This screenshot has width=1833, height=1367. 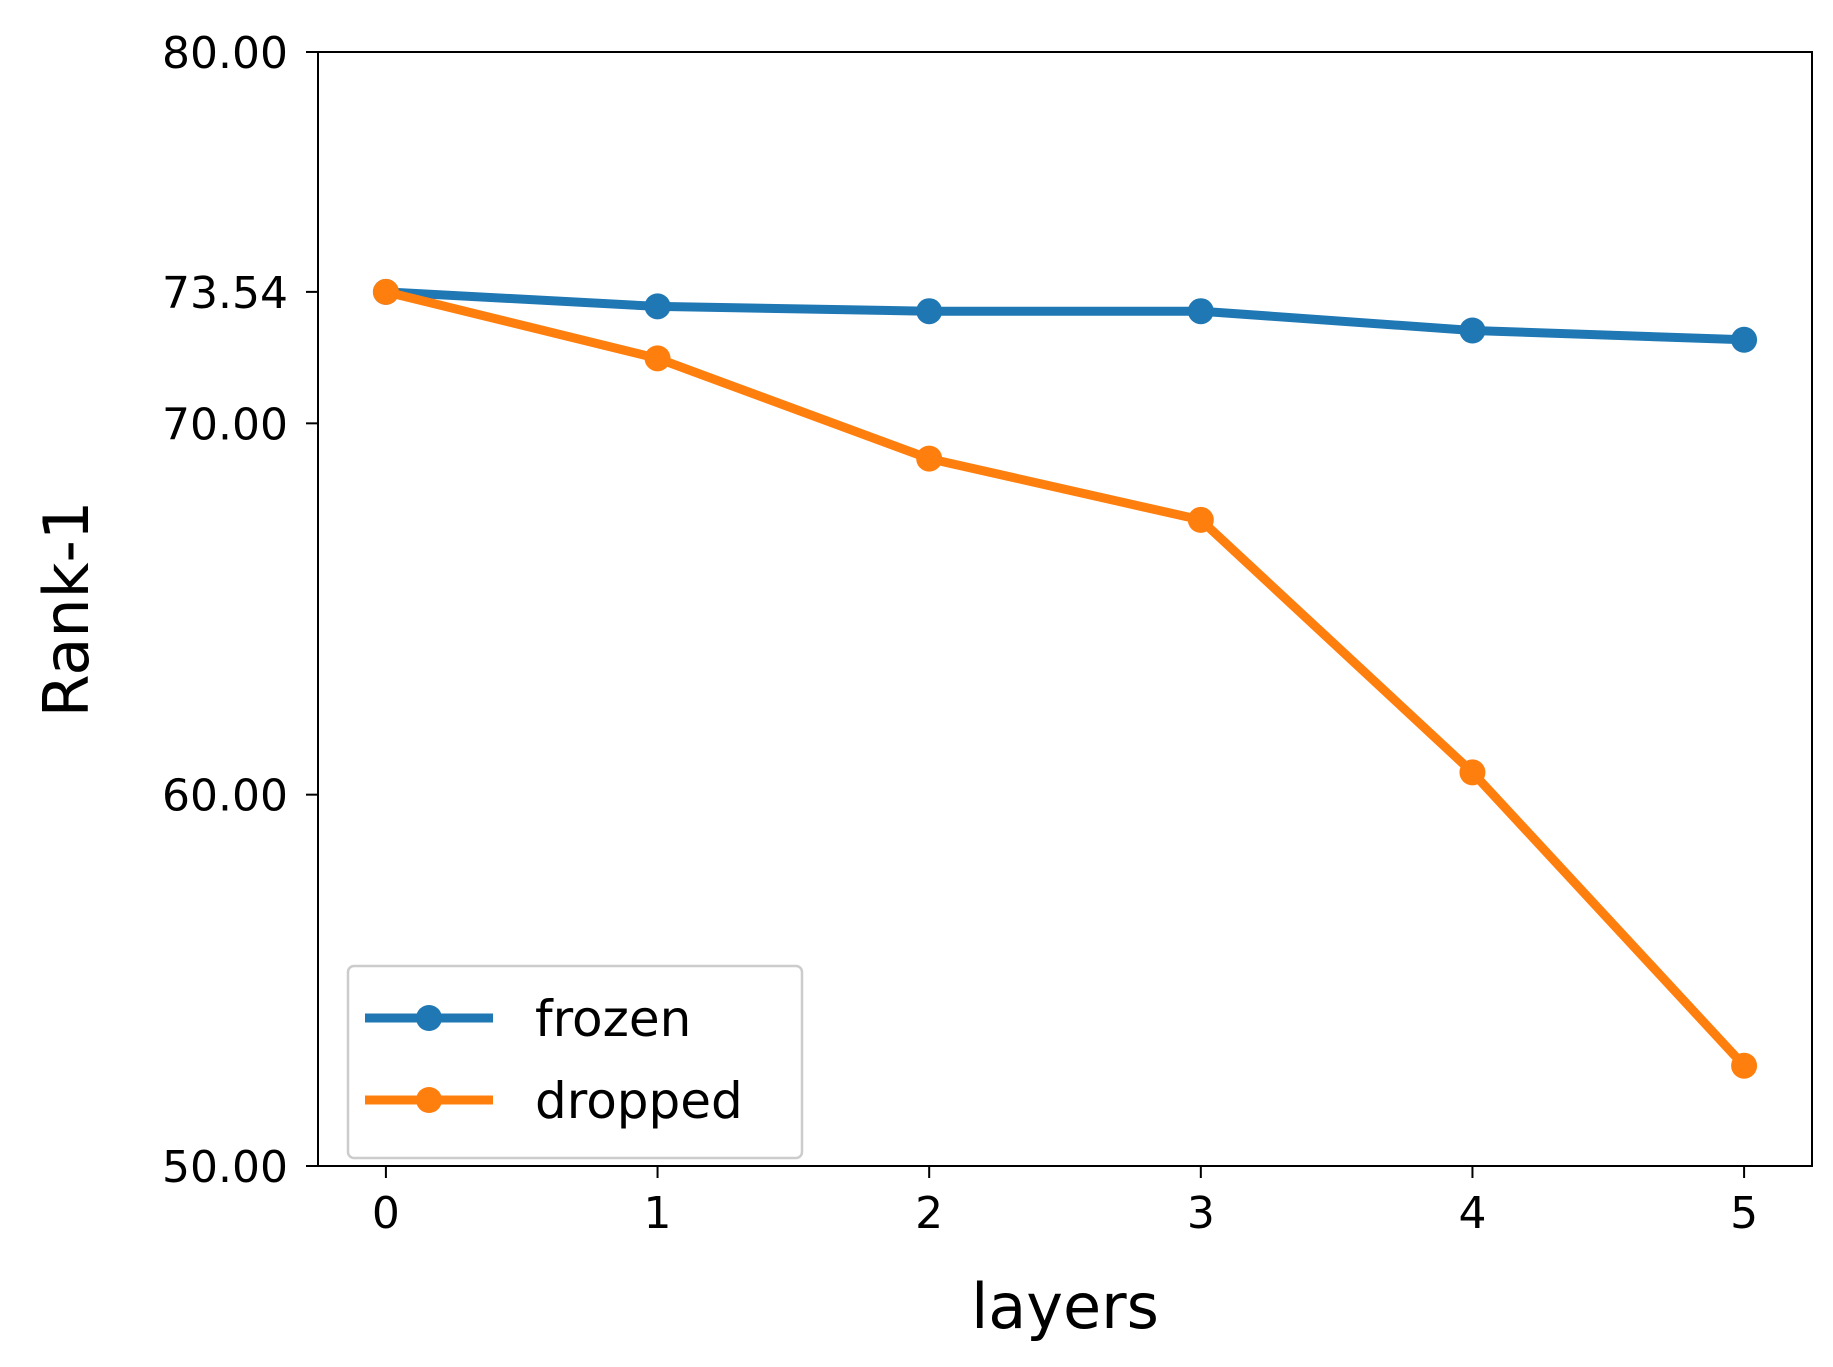 I want to click on x-tick-label: 1, so click(x=658, y=1213).